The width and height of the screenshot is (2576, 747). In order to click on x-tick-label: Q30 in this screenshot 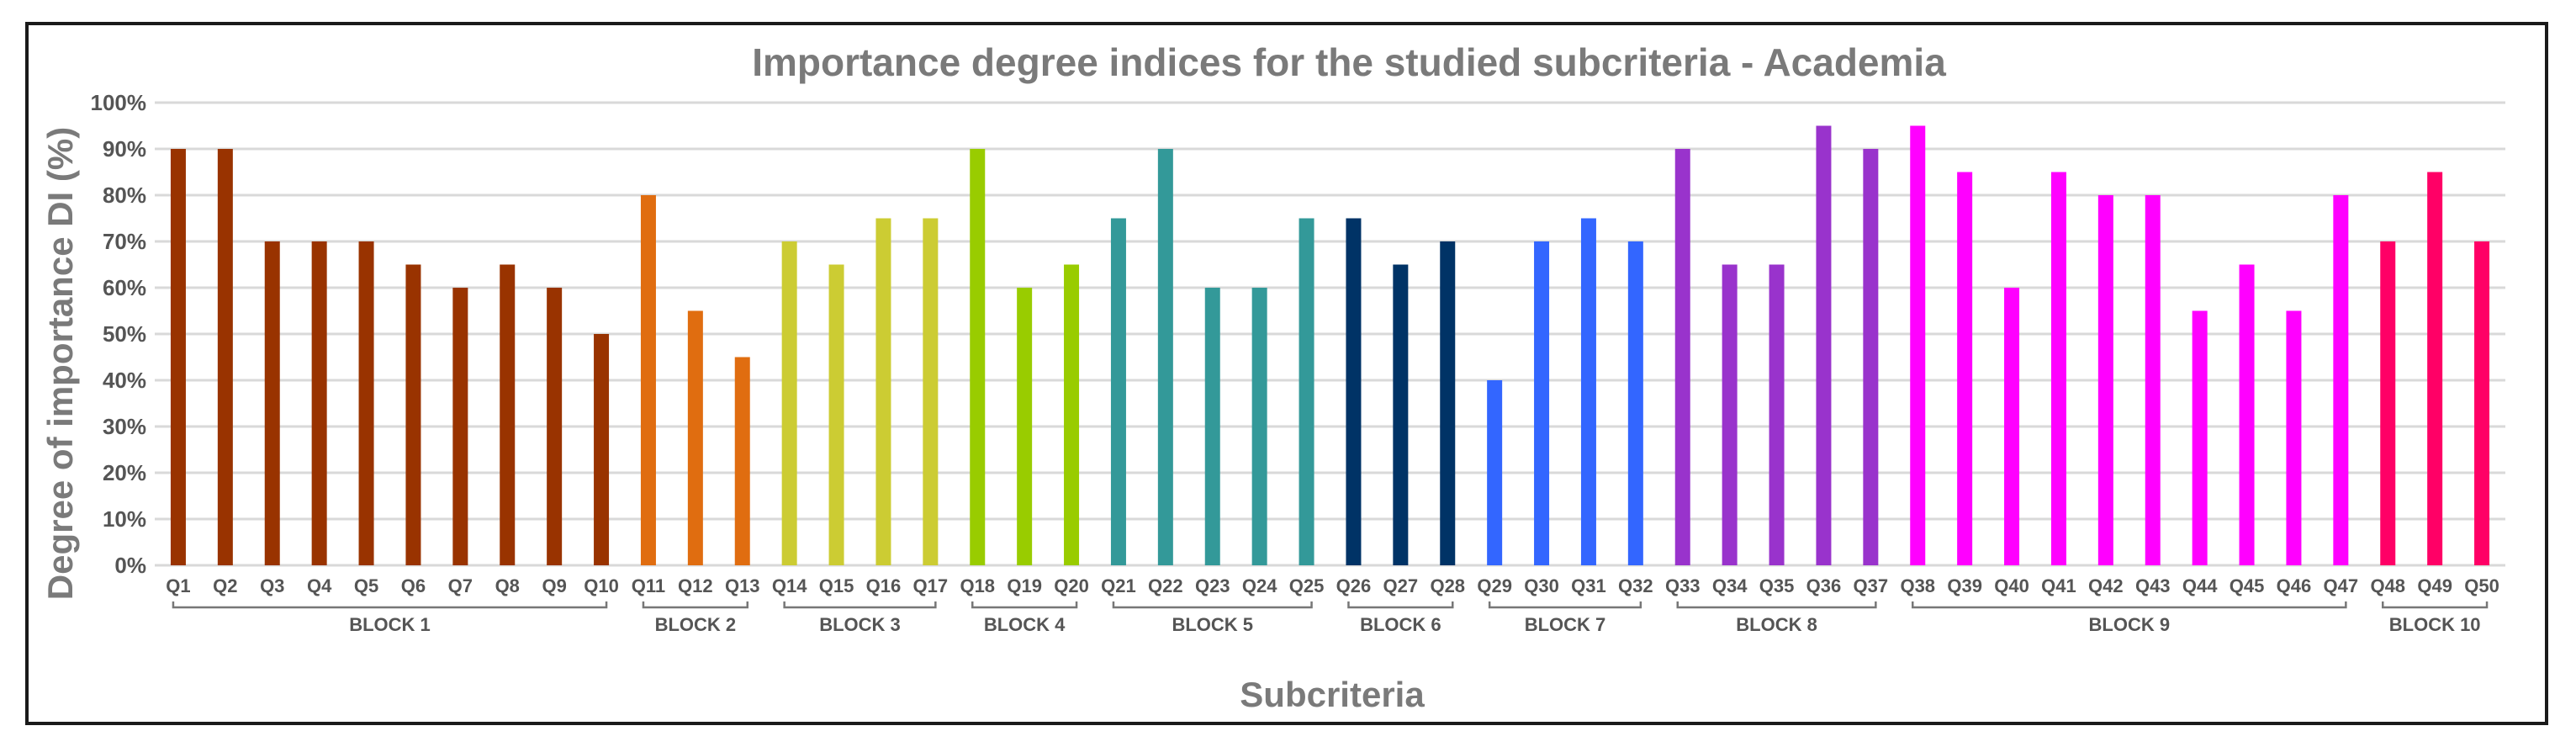, I will do `click(1541, 585)`.